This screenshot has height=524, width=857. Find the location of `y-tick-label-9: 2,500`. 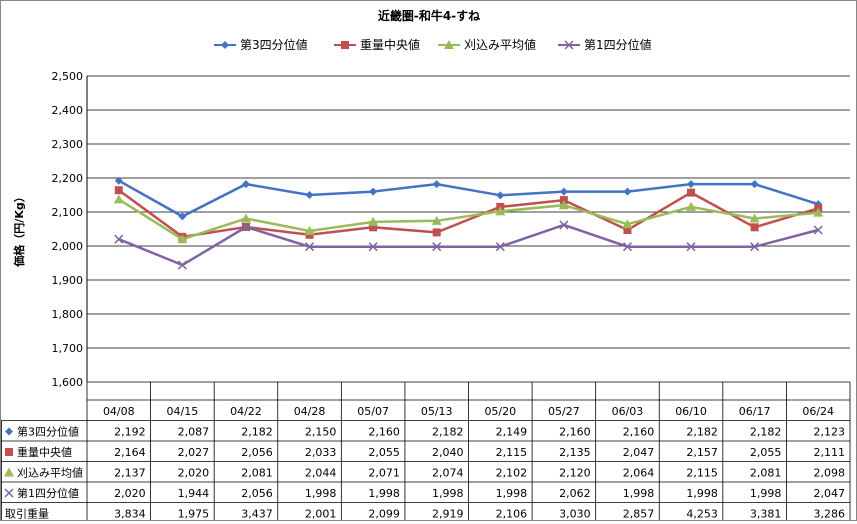

y-tick-label-9: 2,500 is located at coordinates (68, 76).